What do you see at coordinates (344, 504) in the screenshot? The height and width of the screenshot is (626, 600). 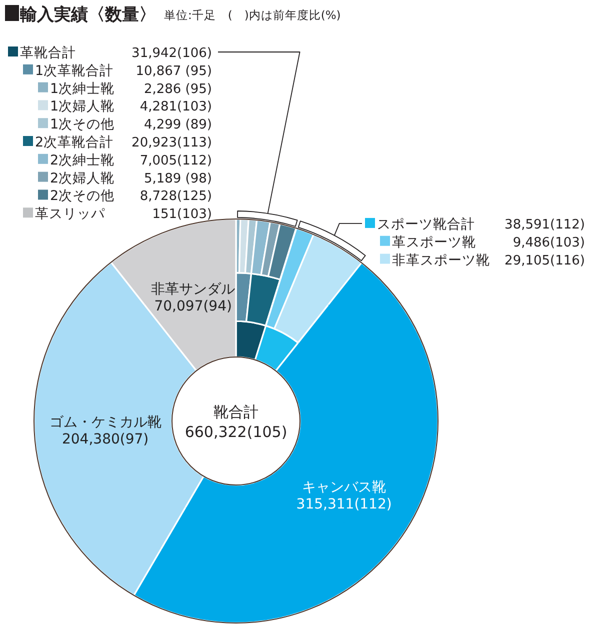 I see `data-label: 315,311(112)` at bounding box center [344, 504].